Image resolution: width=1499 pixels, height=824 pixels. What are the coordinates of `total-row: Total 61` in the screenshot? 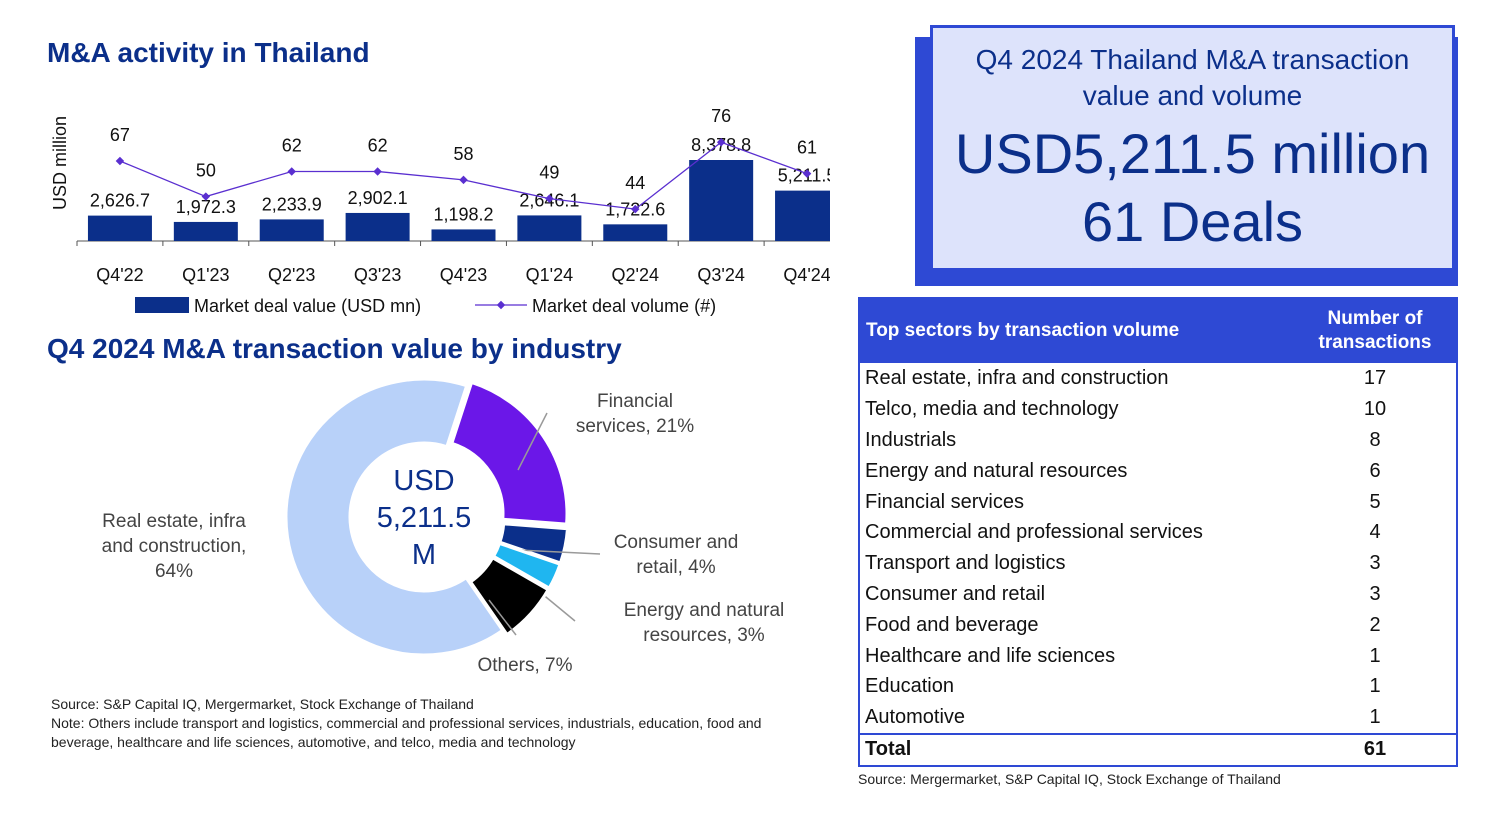 It's located at (1158, 749).